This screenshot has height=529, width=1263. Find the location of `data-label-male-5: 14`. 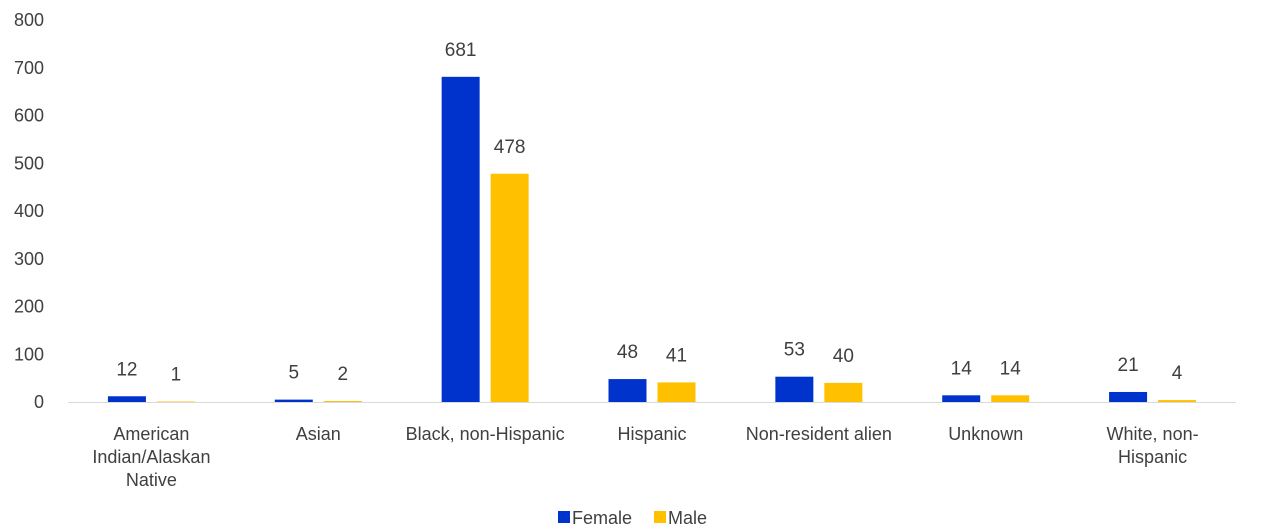

data-label-male-5: 14 is located at coordinates (1011, 368).